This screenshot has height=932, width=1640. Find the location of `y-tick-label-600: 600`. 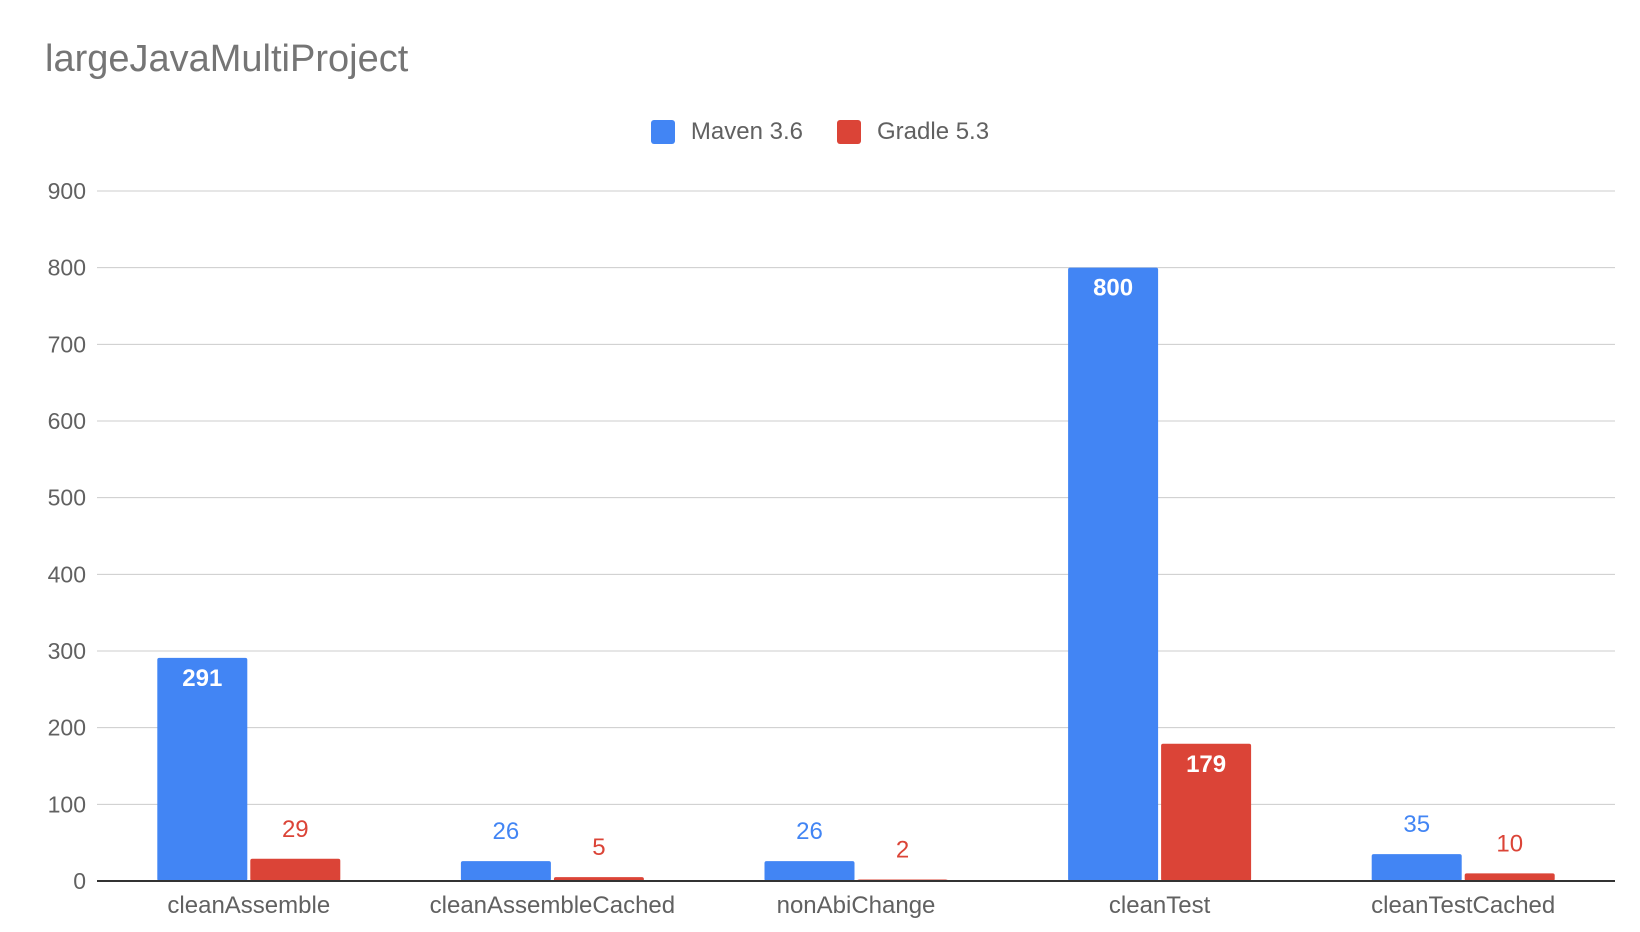

y-tick-label-600: 600 is located at coordinates (67, 421).